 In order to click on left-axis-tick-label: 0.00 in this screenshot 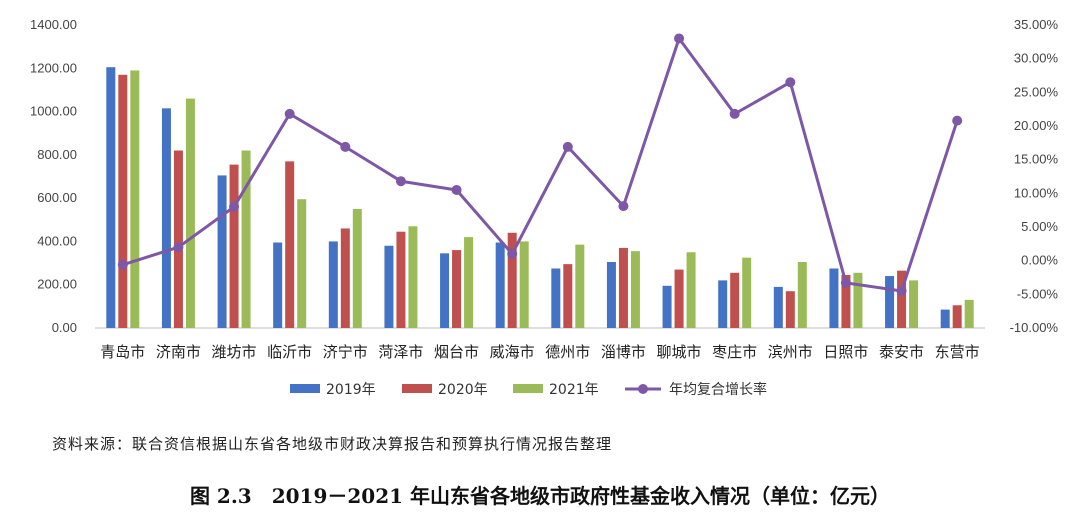, I will do `click(64, 327)`.